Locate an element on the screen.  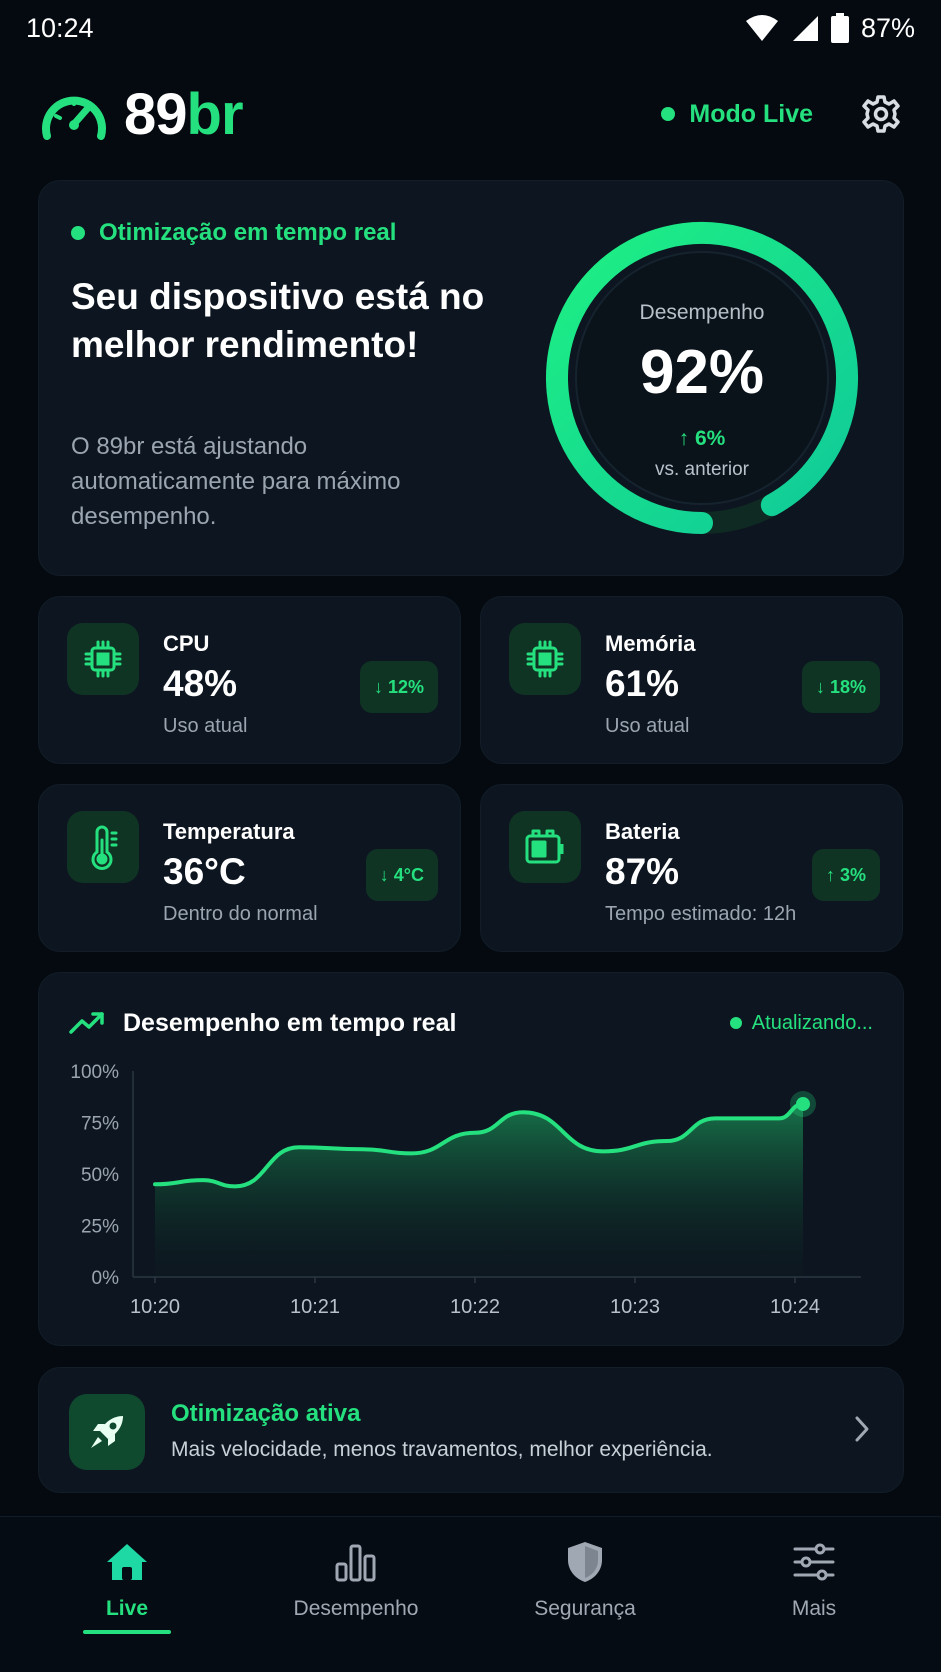
opt-icon-container is located at coordinates (107, 1432).